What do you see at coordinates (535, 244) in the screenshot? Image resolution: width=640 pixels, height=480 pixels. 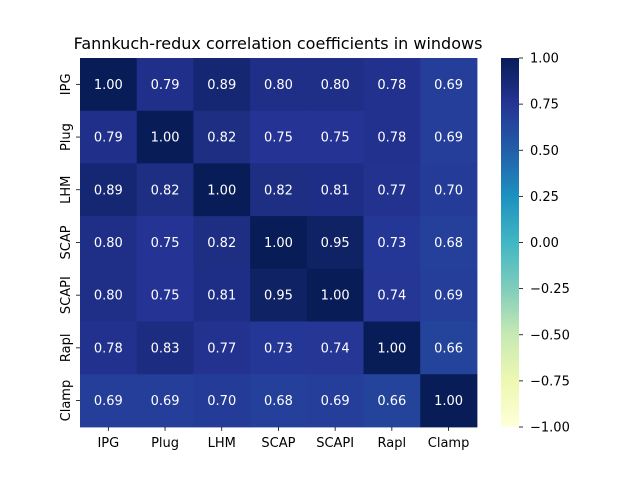 I see `colorbar: 1.00 0.75 0.50 0.25 0.00 −0.25 −0.50 −0.75 −1.00` at bounding box center [535, 244].